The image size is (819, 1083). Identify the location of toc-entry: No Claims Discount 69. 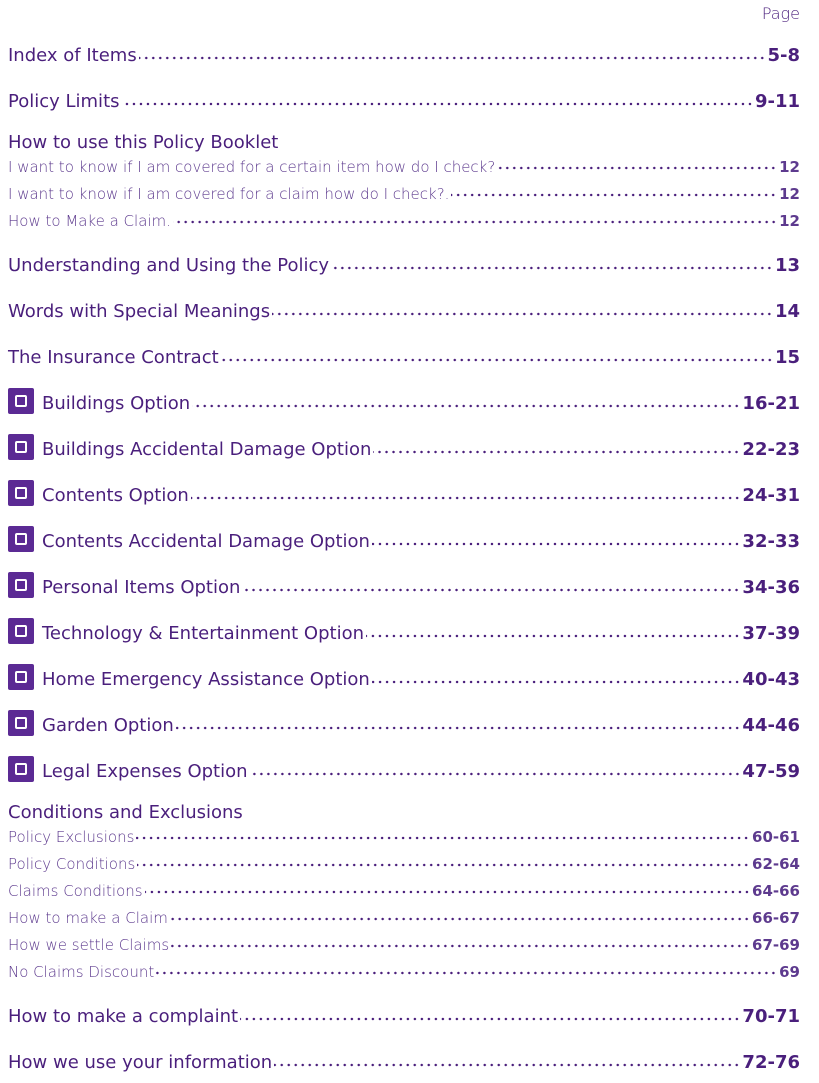
(404, 970).